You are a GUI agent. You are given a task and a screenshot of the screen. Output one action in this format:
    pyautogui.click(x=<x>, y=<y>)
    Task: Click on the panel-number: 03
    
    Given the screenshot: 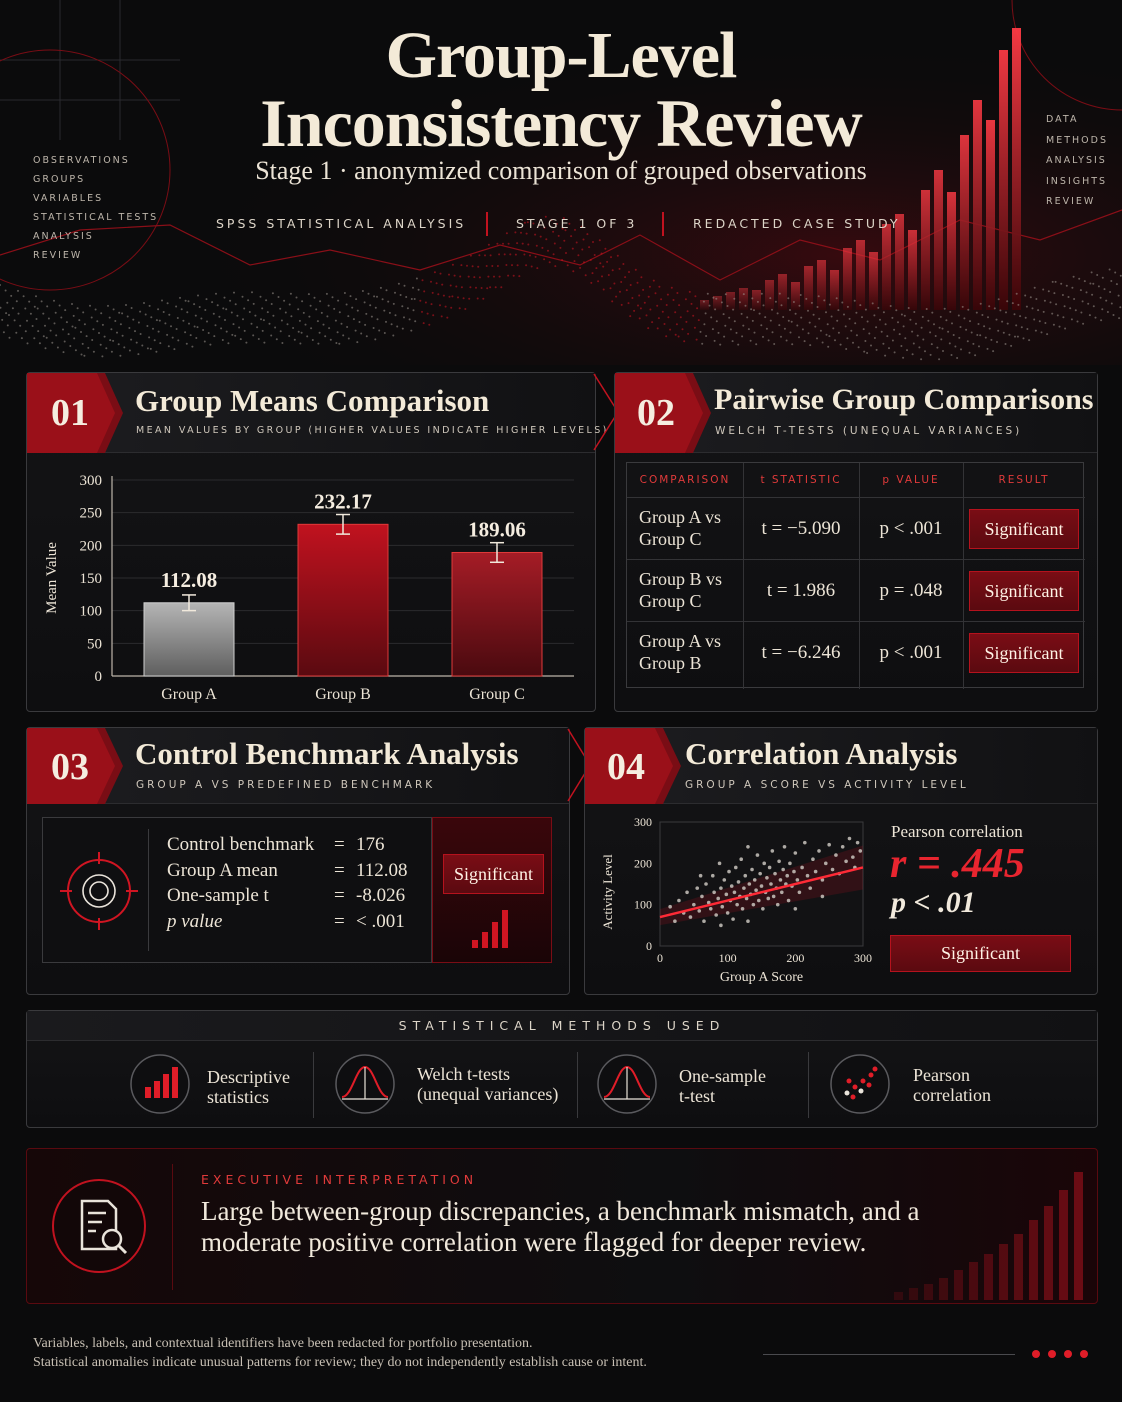 What is the action you would take?
    pyautogui.click(x=70, y=767)
    